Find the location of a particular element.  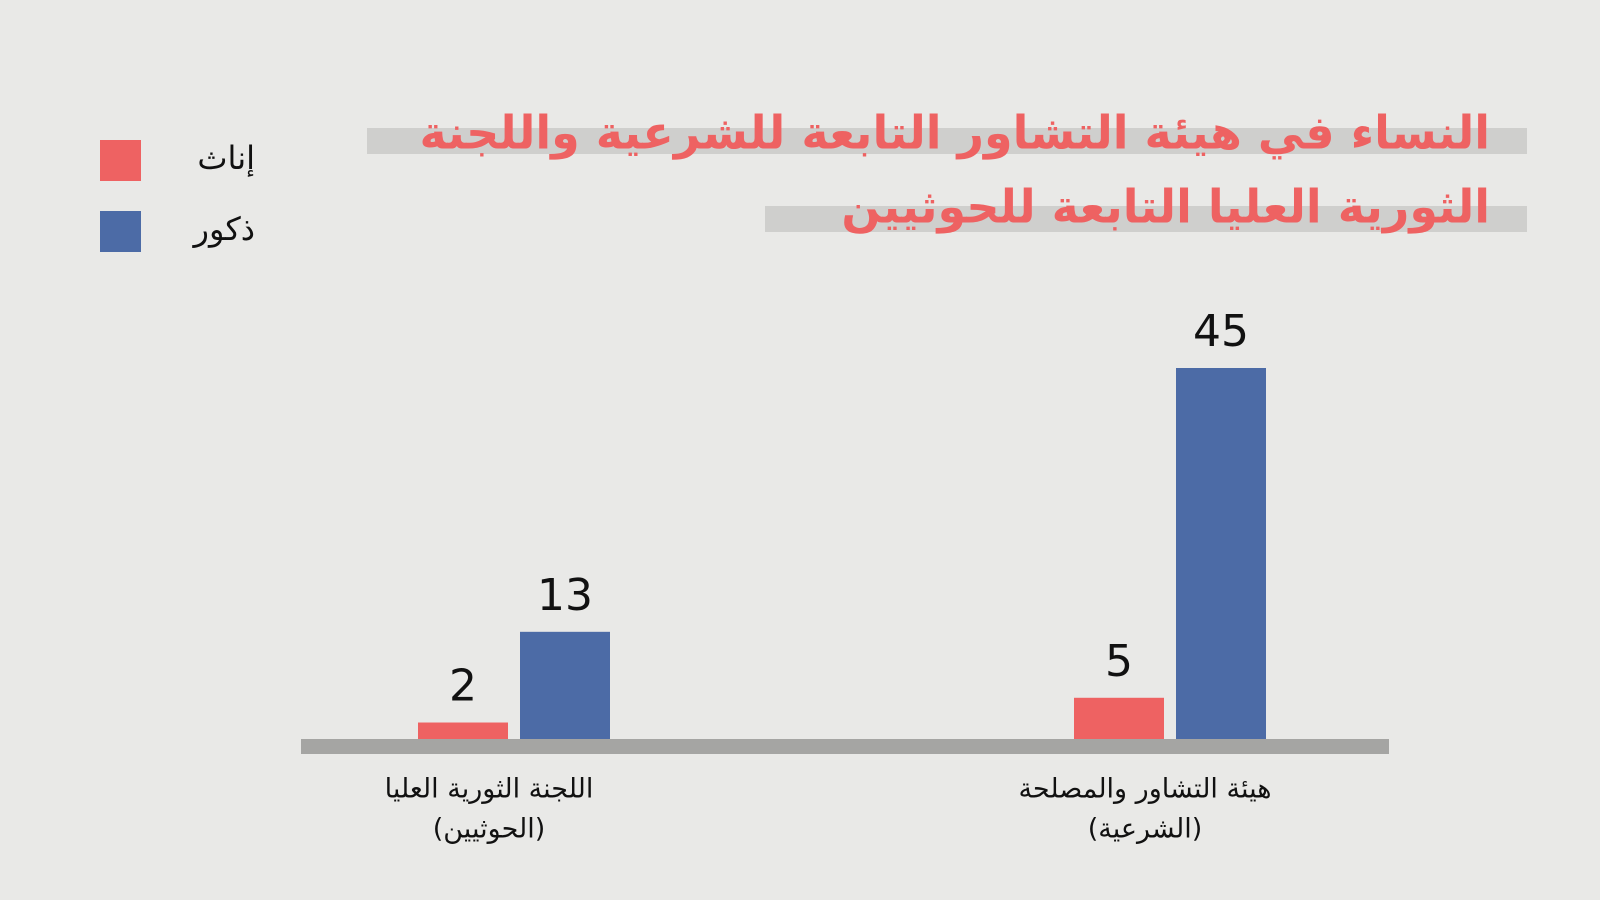

chart-title: الثورية العليا التابعة للحوثيين is located at coordinates (1165, 207).